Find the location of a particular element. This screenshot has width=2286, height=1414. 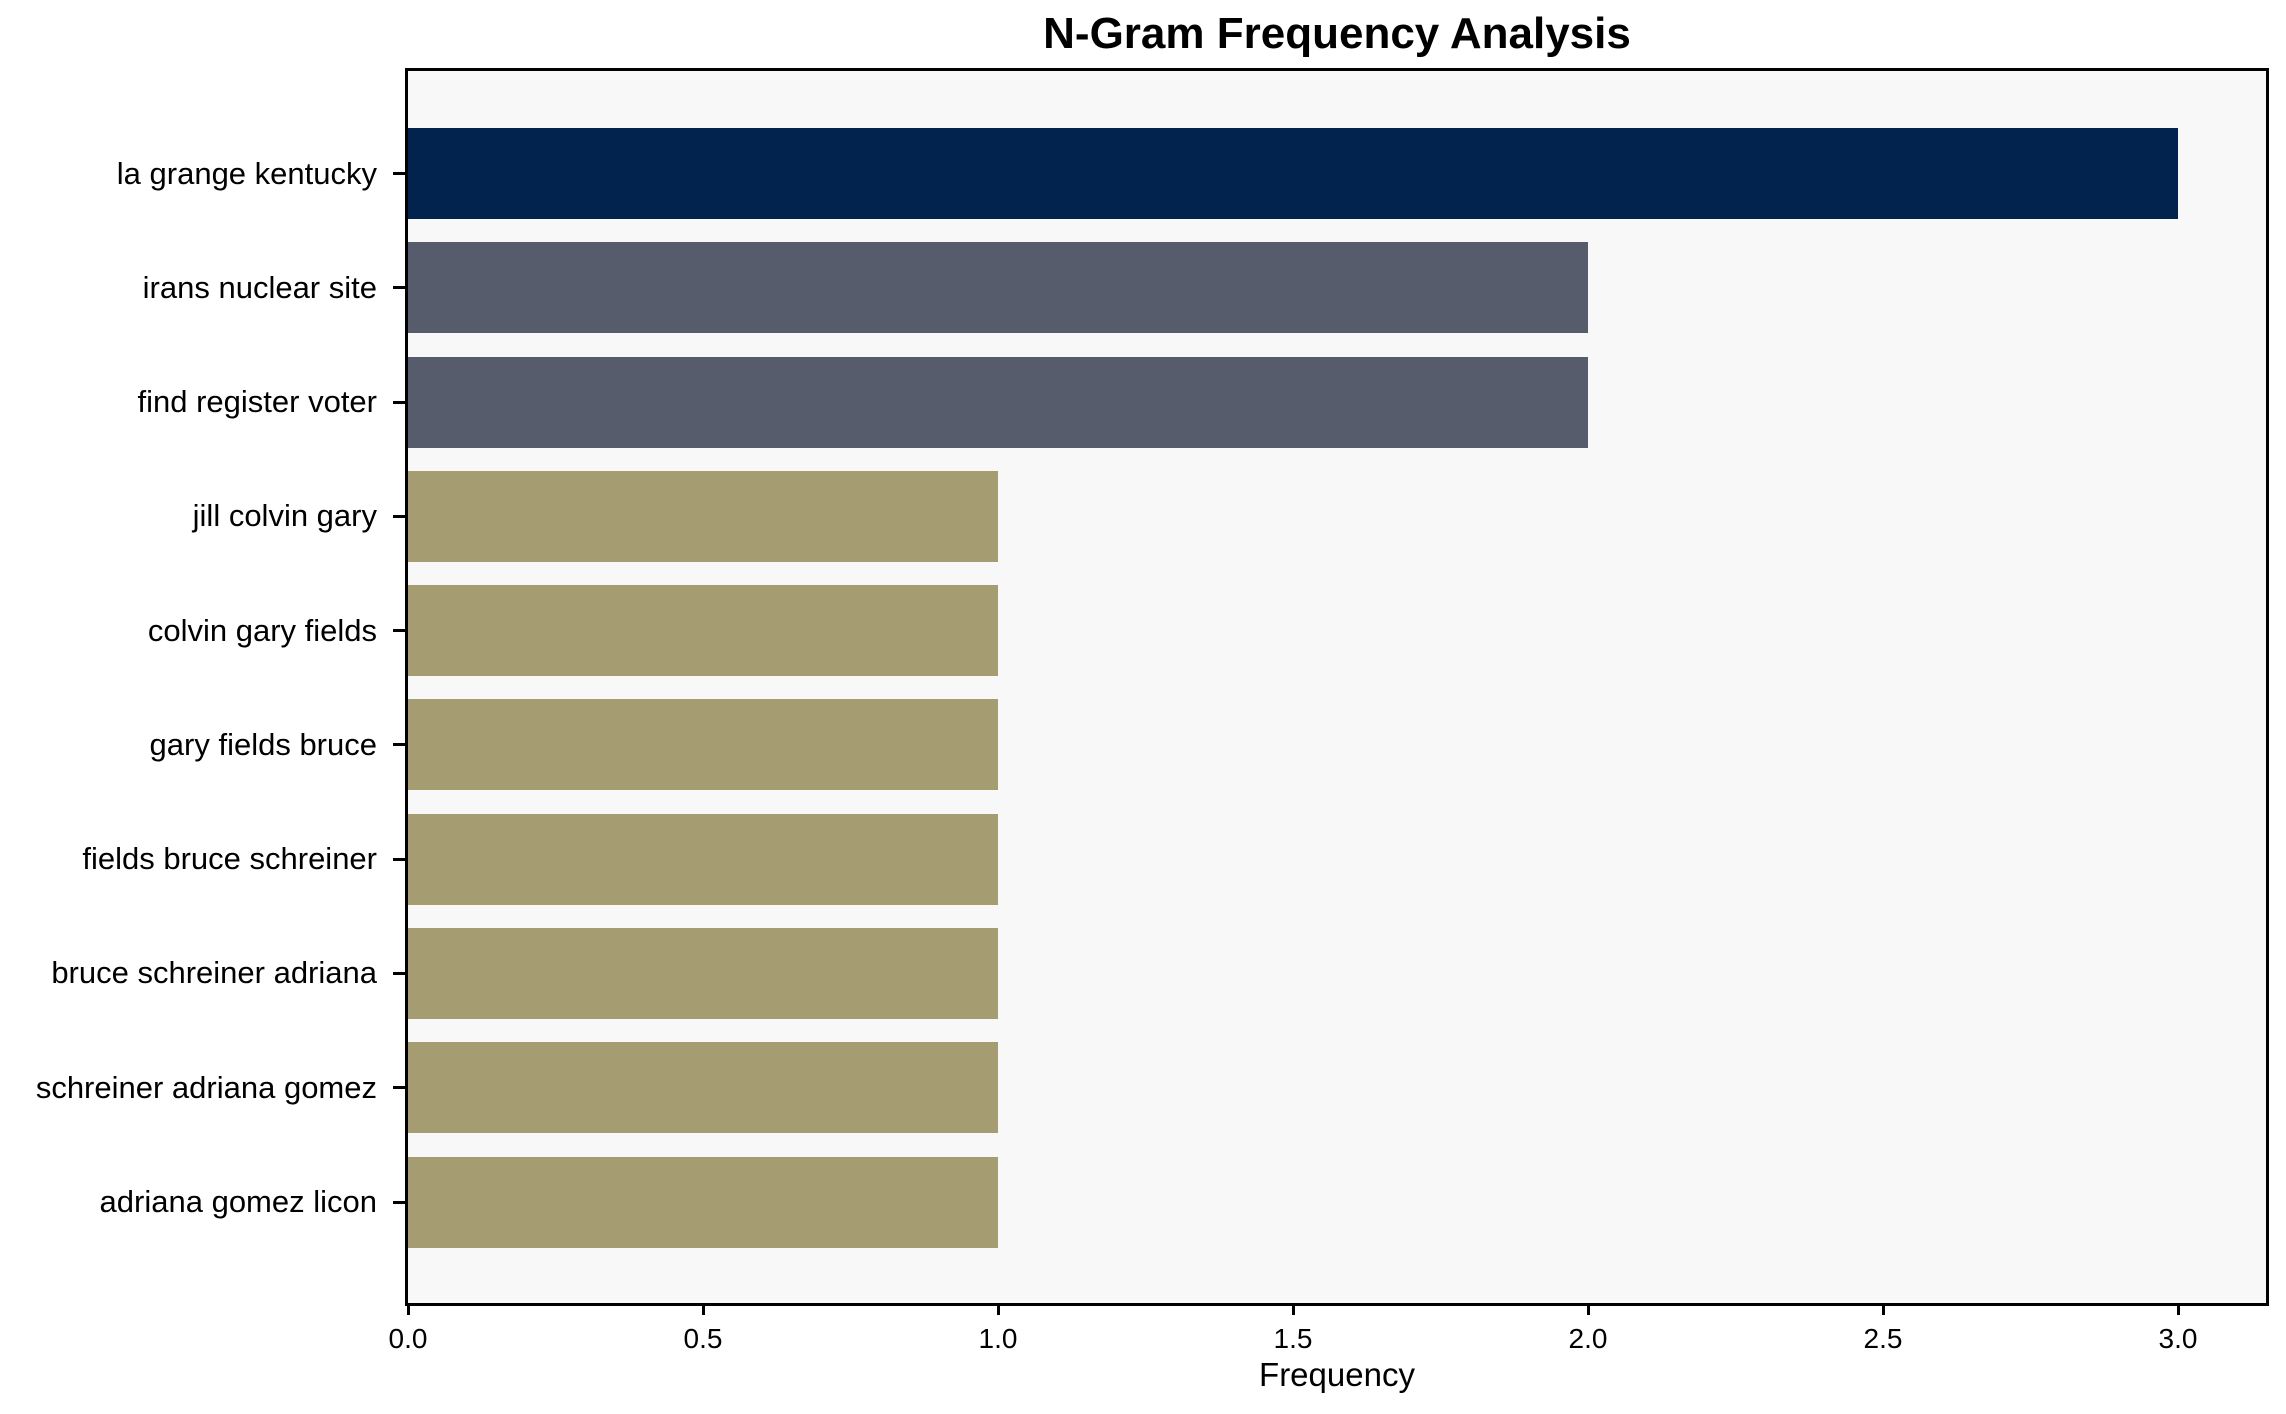

y-tick-label: gary fields bruce is located at coordinates (263, 744).